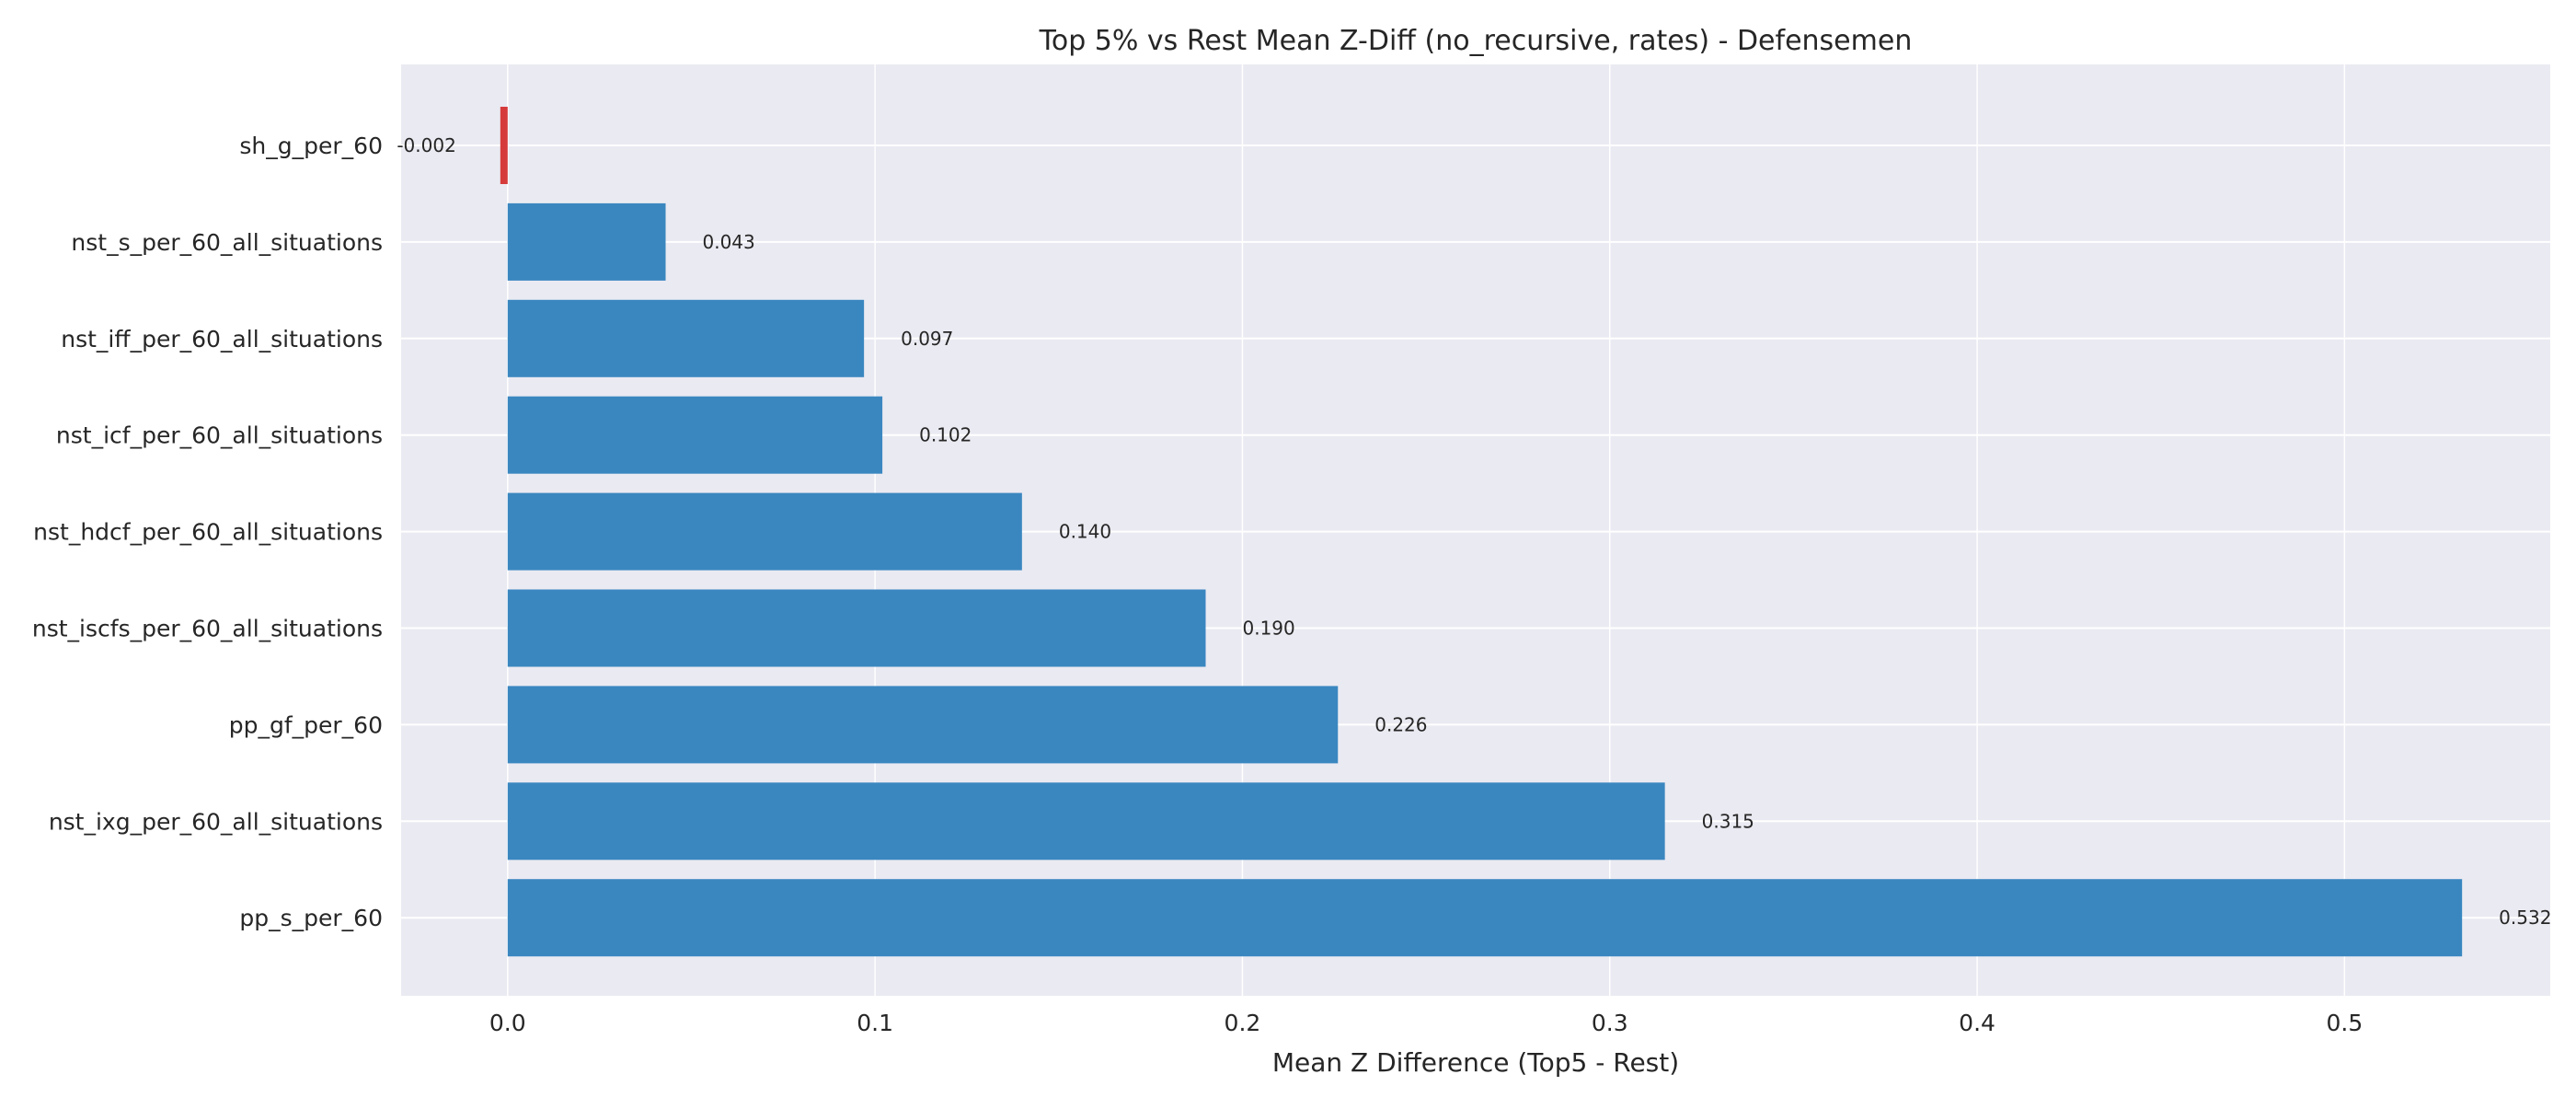 Image resolution: width=2576 pixels, height=1109 pixels. I want to click on value-label: 0.097, so click(927, 339).